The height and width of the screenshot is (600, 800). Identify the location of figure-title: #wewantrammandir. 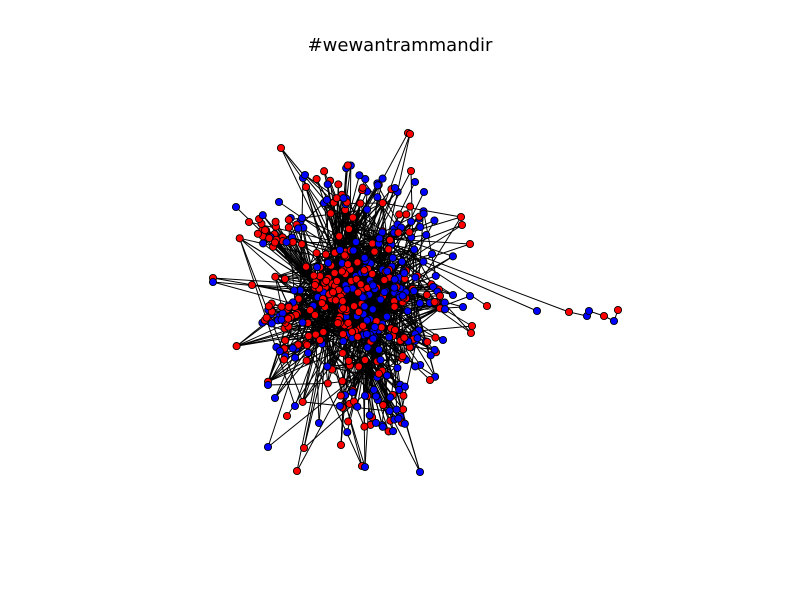
(400, 45).